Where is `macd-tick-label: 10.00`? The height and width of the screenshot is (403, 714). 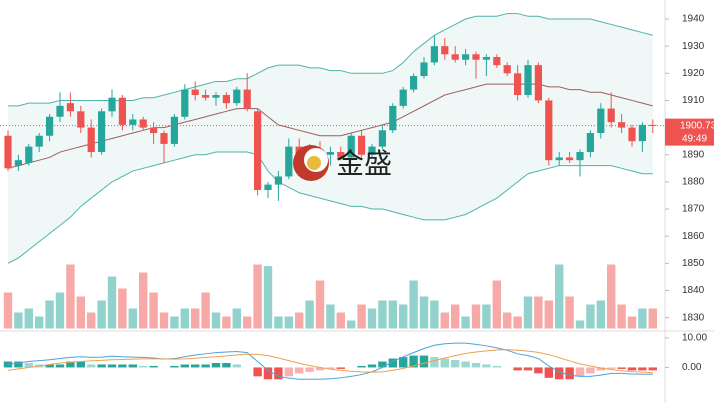 macd-tick-label: 10.00 is located at coordinates (694, 337).